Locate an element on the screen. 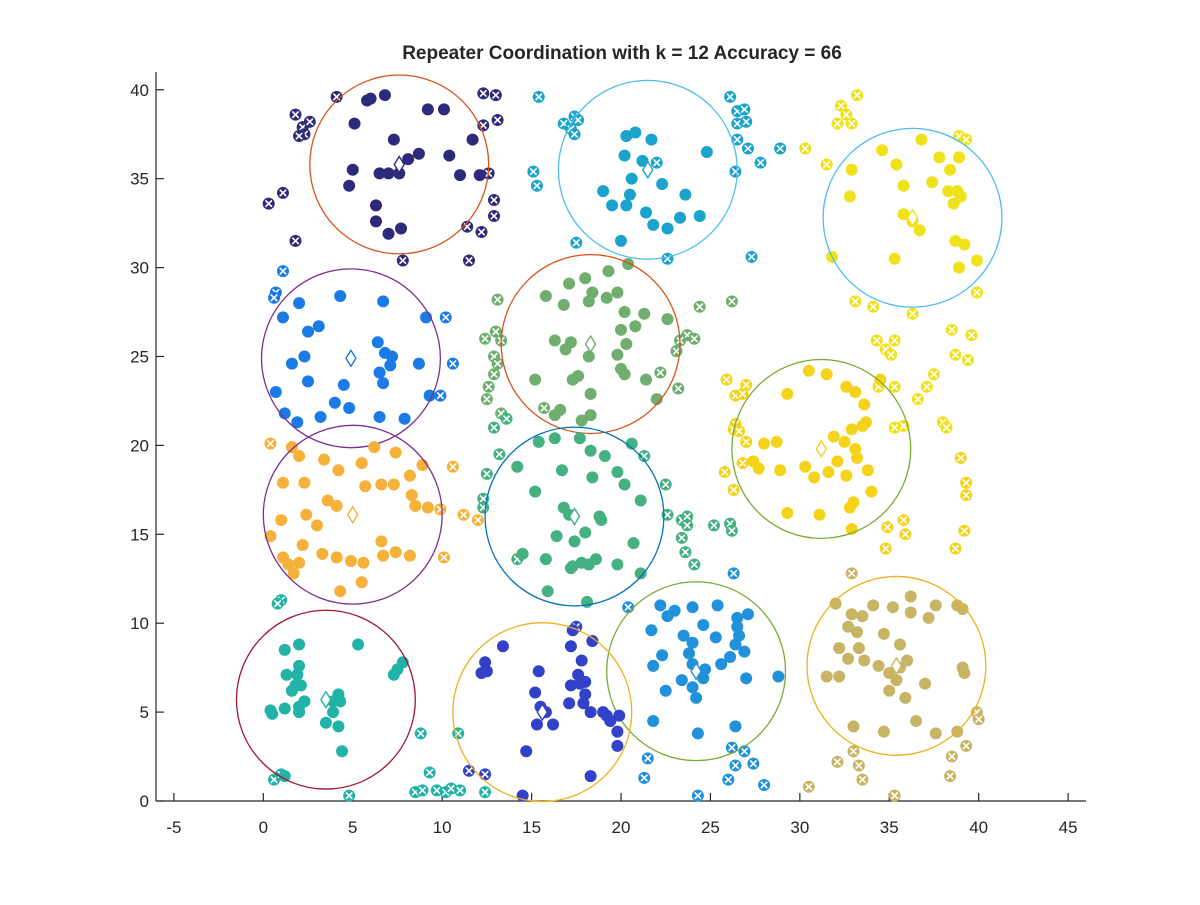  centroid-marker is located at coordinates (590, 344).